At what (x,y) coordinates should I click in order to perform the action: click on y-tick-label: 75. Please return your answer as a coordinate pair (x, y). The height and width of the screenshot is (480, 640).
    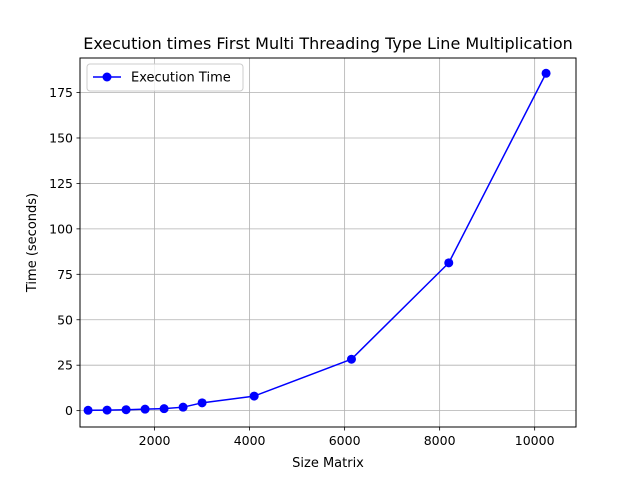
    Looking at the image, I should click on (65, 274).